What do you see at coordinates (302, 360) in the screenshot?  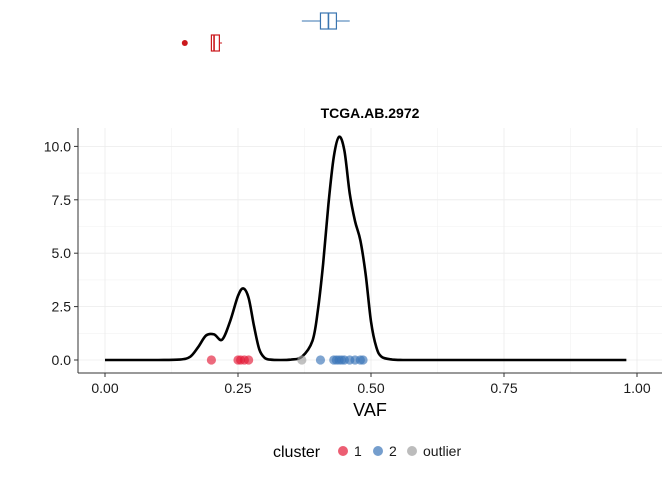 I see `vaf-point-cluster-outlier` at bounding box center [302, 360].